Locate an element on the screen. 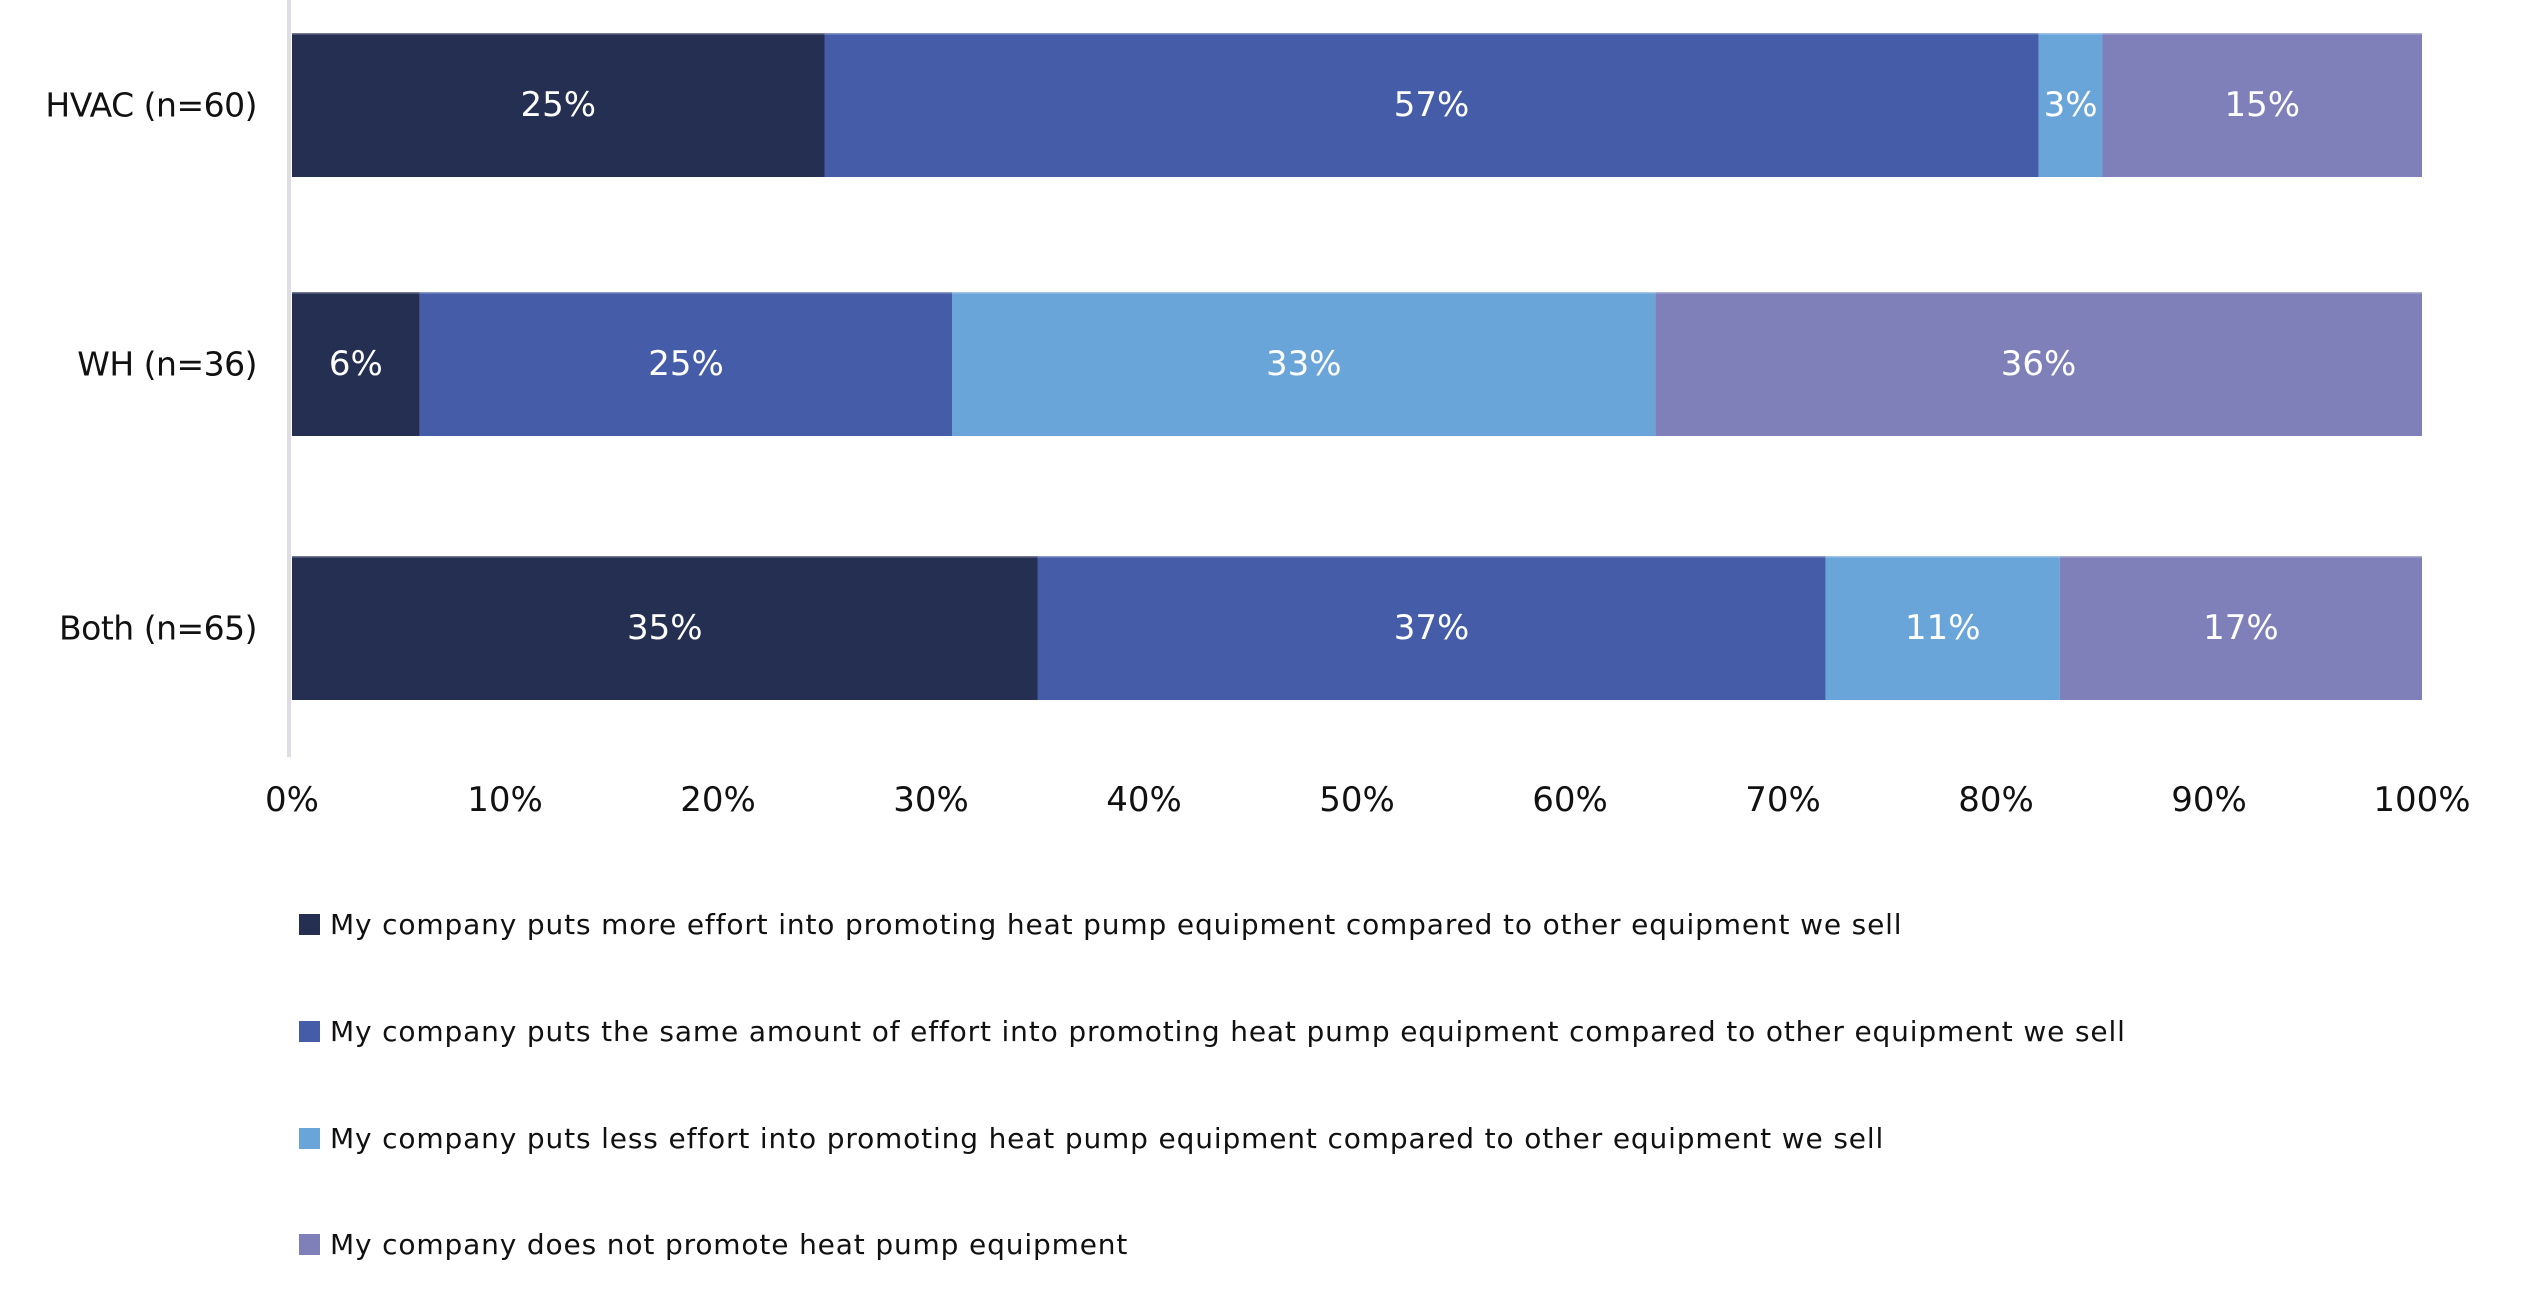  category-label: HVAC (n=60) is located at coordinates (151, 105).